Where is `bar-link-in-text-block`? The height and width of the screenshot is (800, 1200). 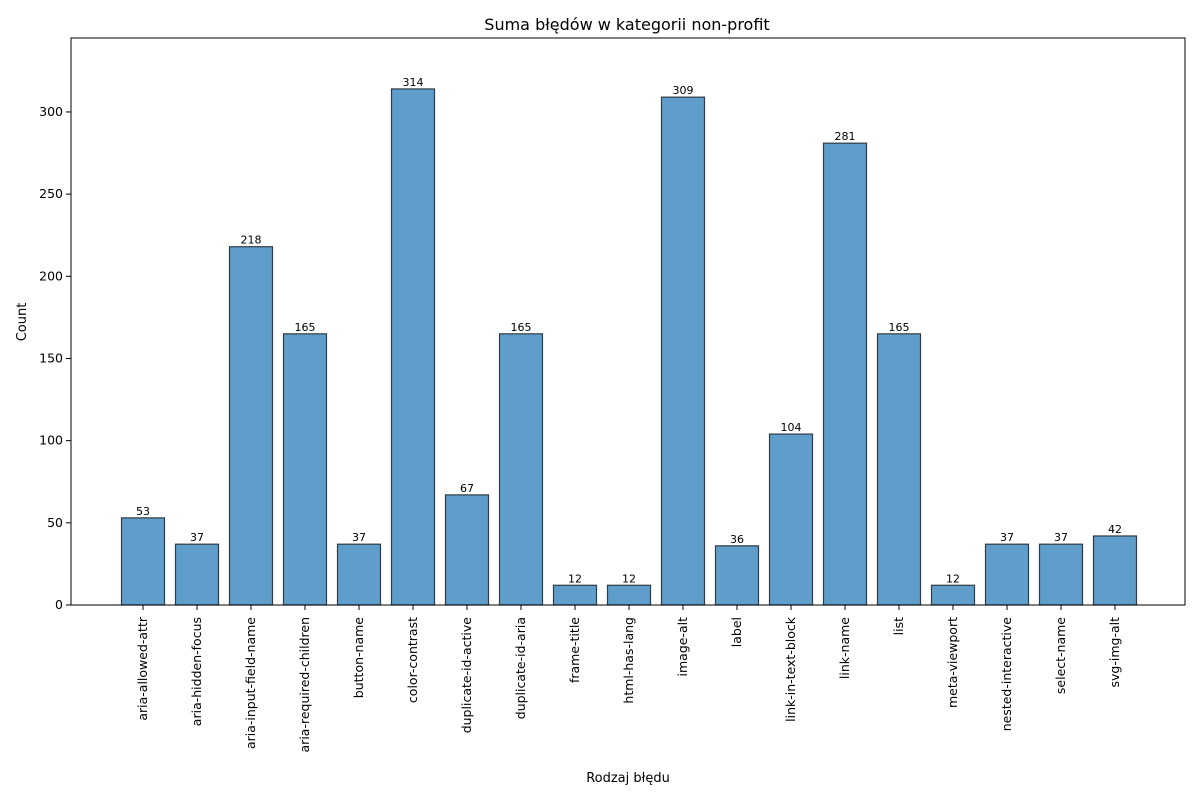 bar-link-in-text-block is located at coordinates (791, 519).